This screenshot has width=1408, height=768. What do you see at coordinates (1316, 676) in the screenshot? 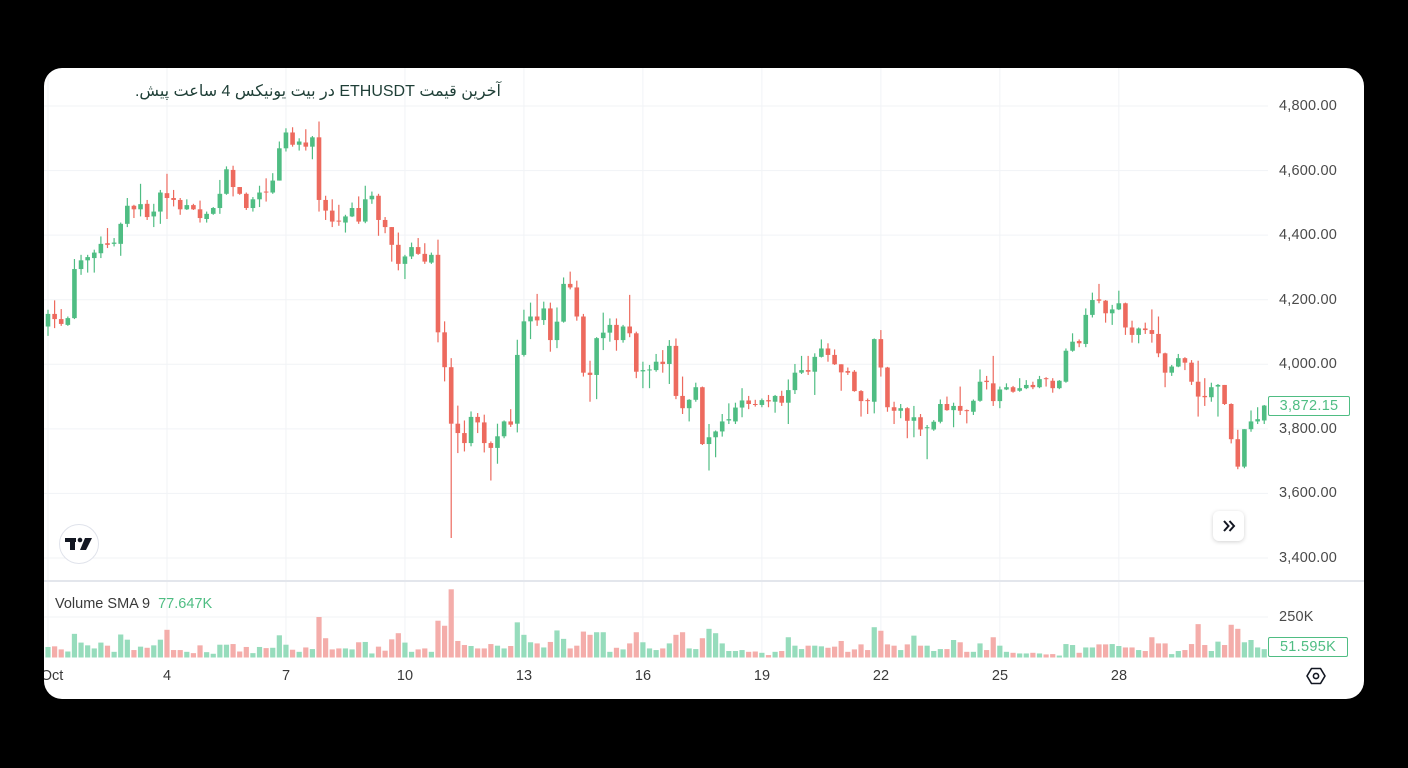
I see `chart-settings-button` at bounding box center [1316, 676].